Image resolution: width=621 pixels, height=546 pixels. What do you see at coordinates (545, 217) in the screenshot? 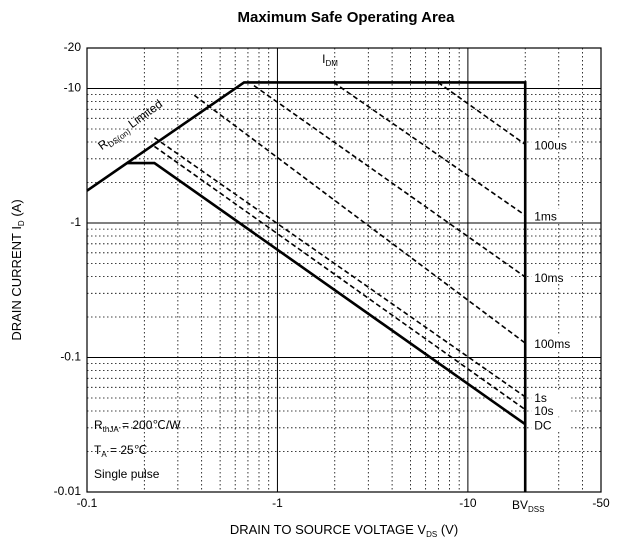
I see `series-label: 1ms` at bounding box center [545, 217].